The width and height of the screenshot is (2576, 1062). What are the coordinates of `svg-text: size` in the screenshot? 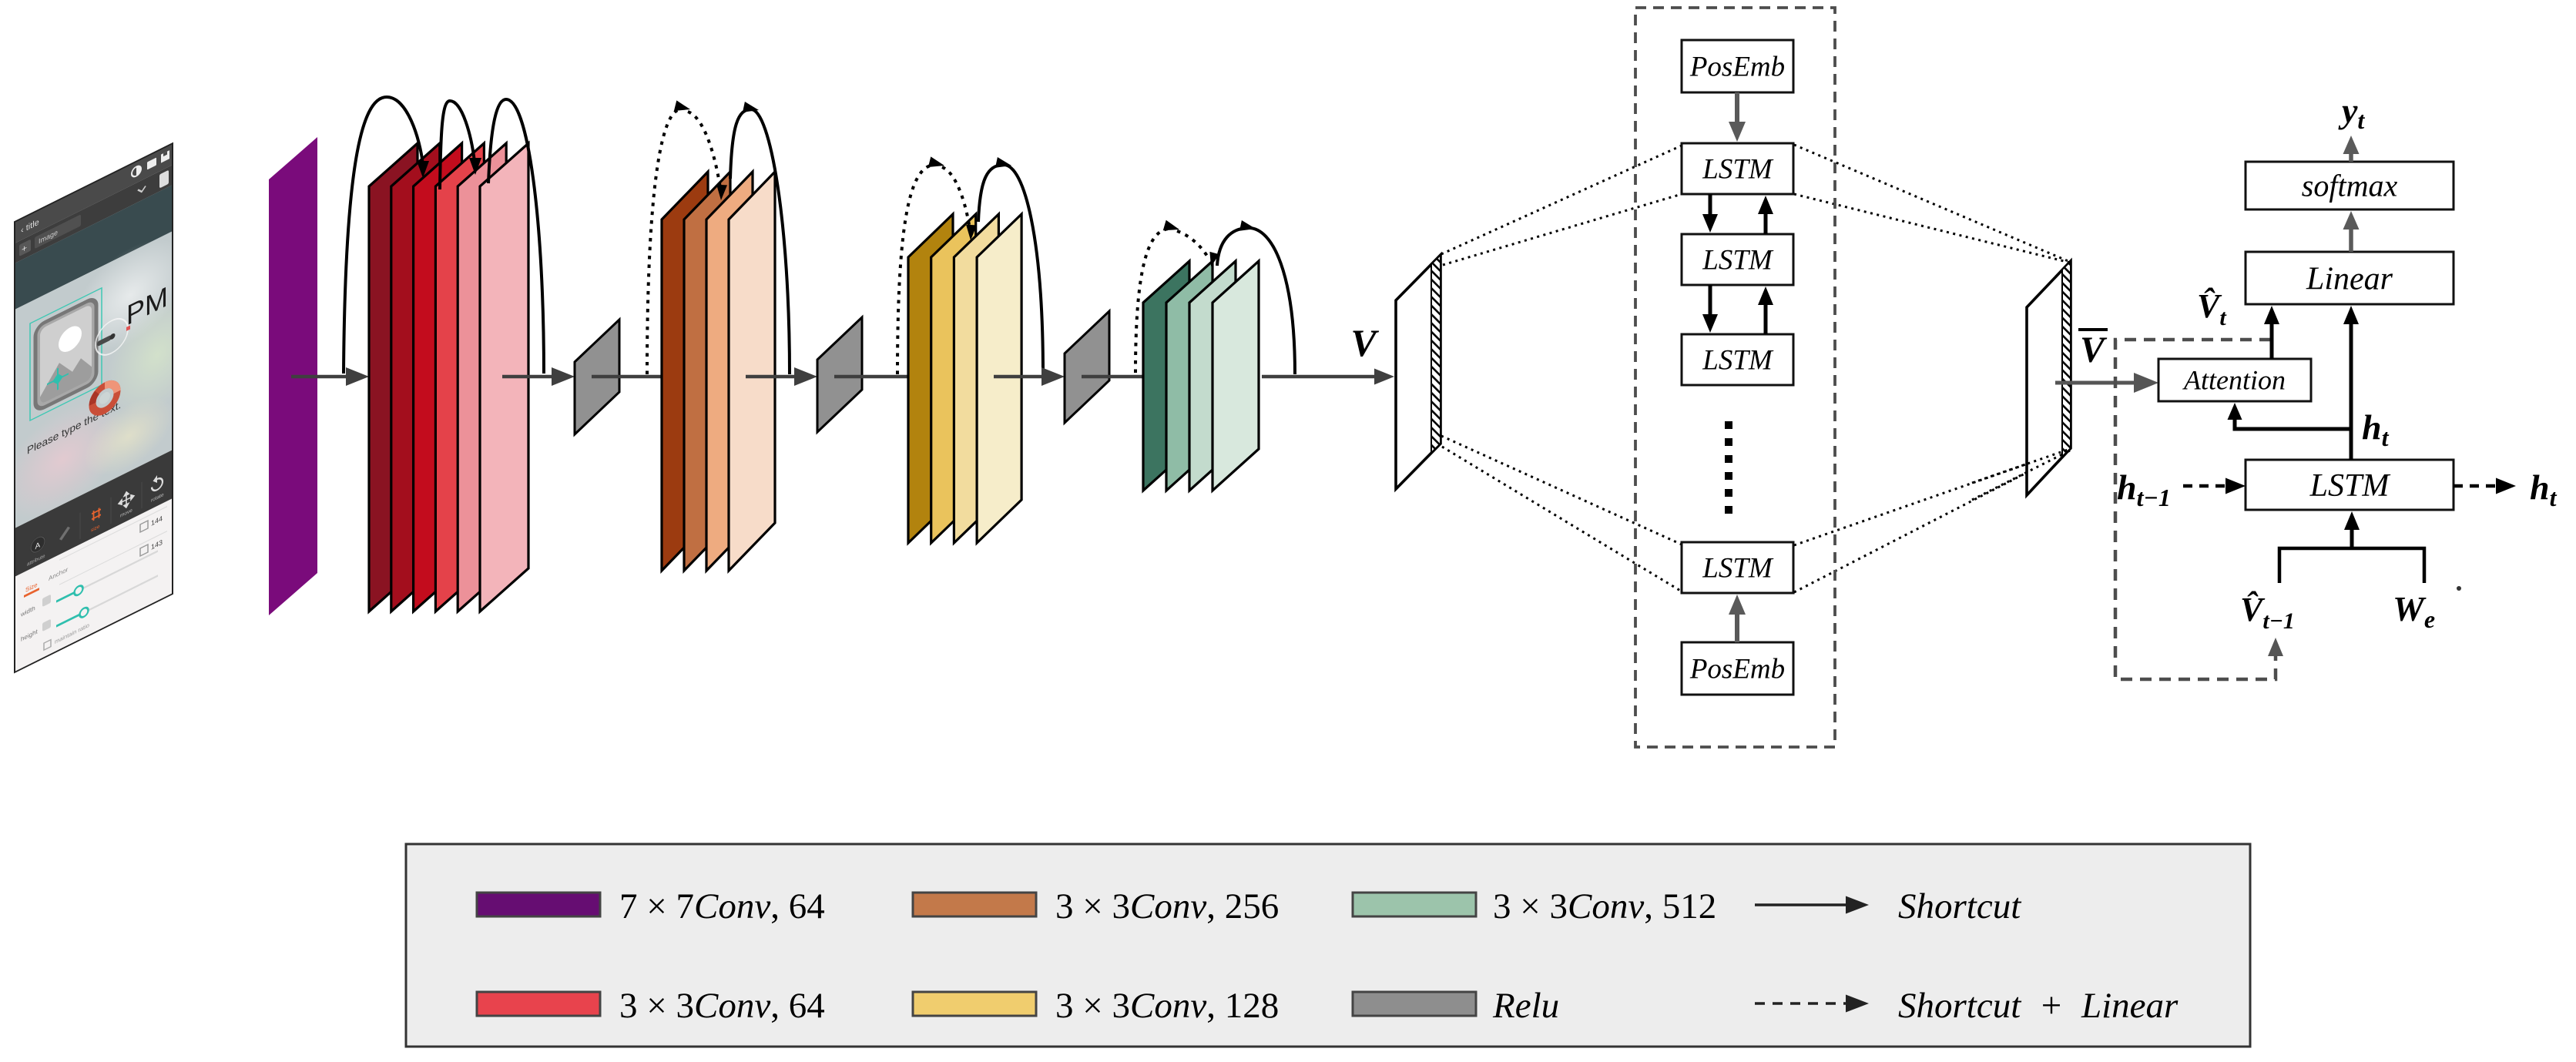 It's located at (95, 528).